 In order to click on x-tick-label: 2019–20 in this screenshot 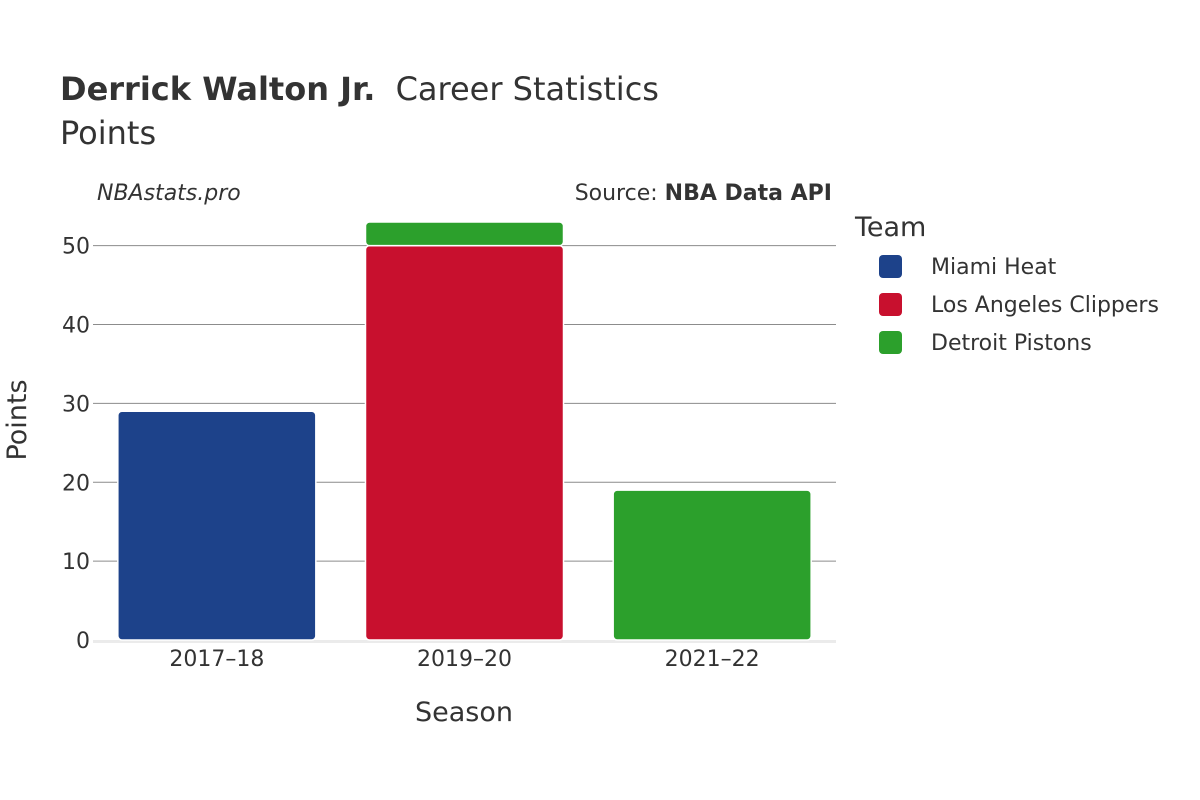, I will do `click(464, 659)`.